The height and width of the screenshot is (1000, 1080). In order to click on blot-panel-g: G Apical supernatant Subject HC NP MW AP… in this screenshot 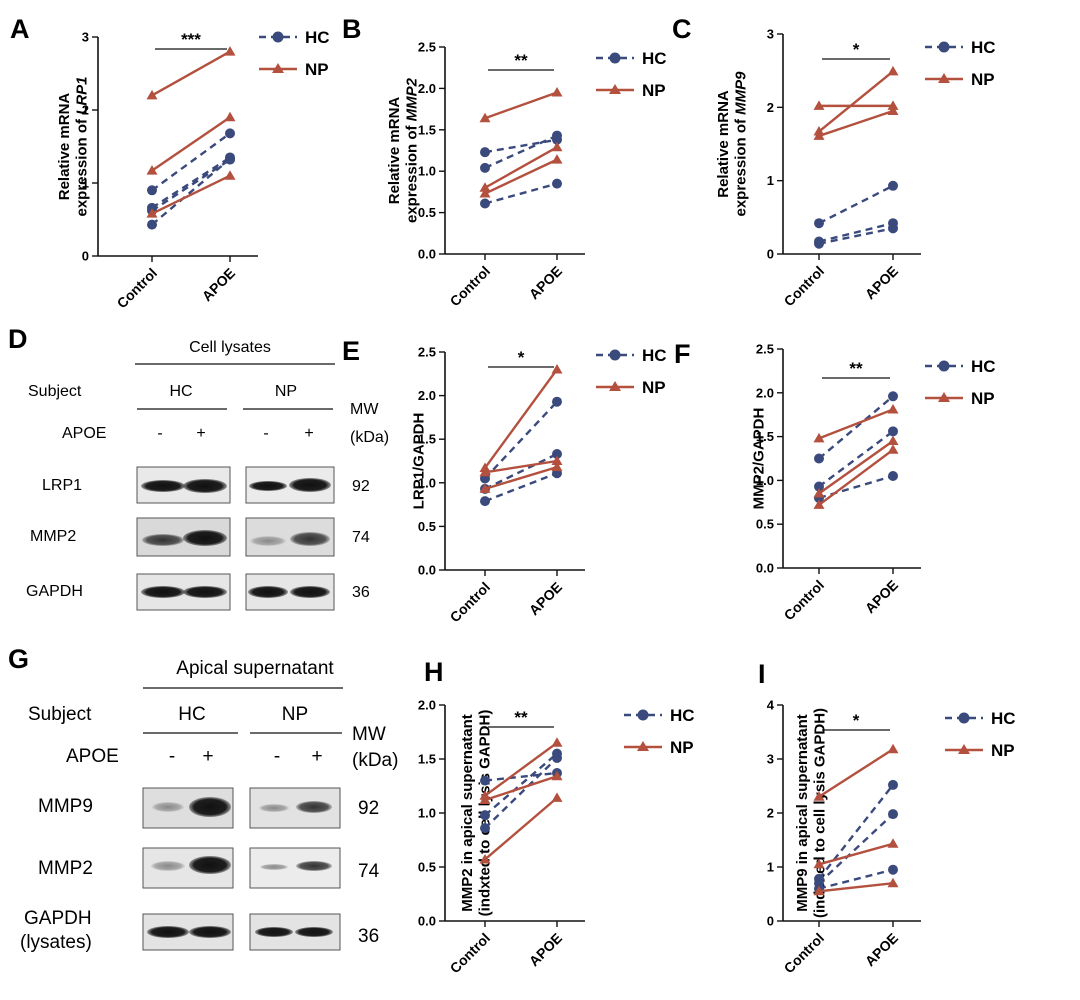, I will do `click(203, 798)`.